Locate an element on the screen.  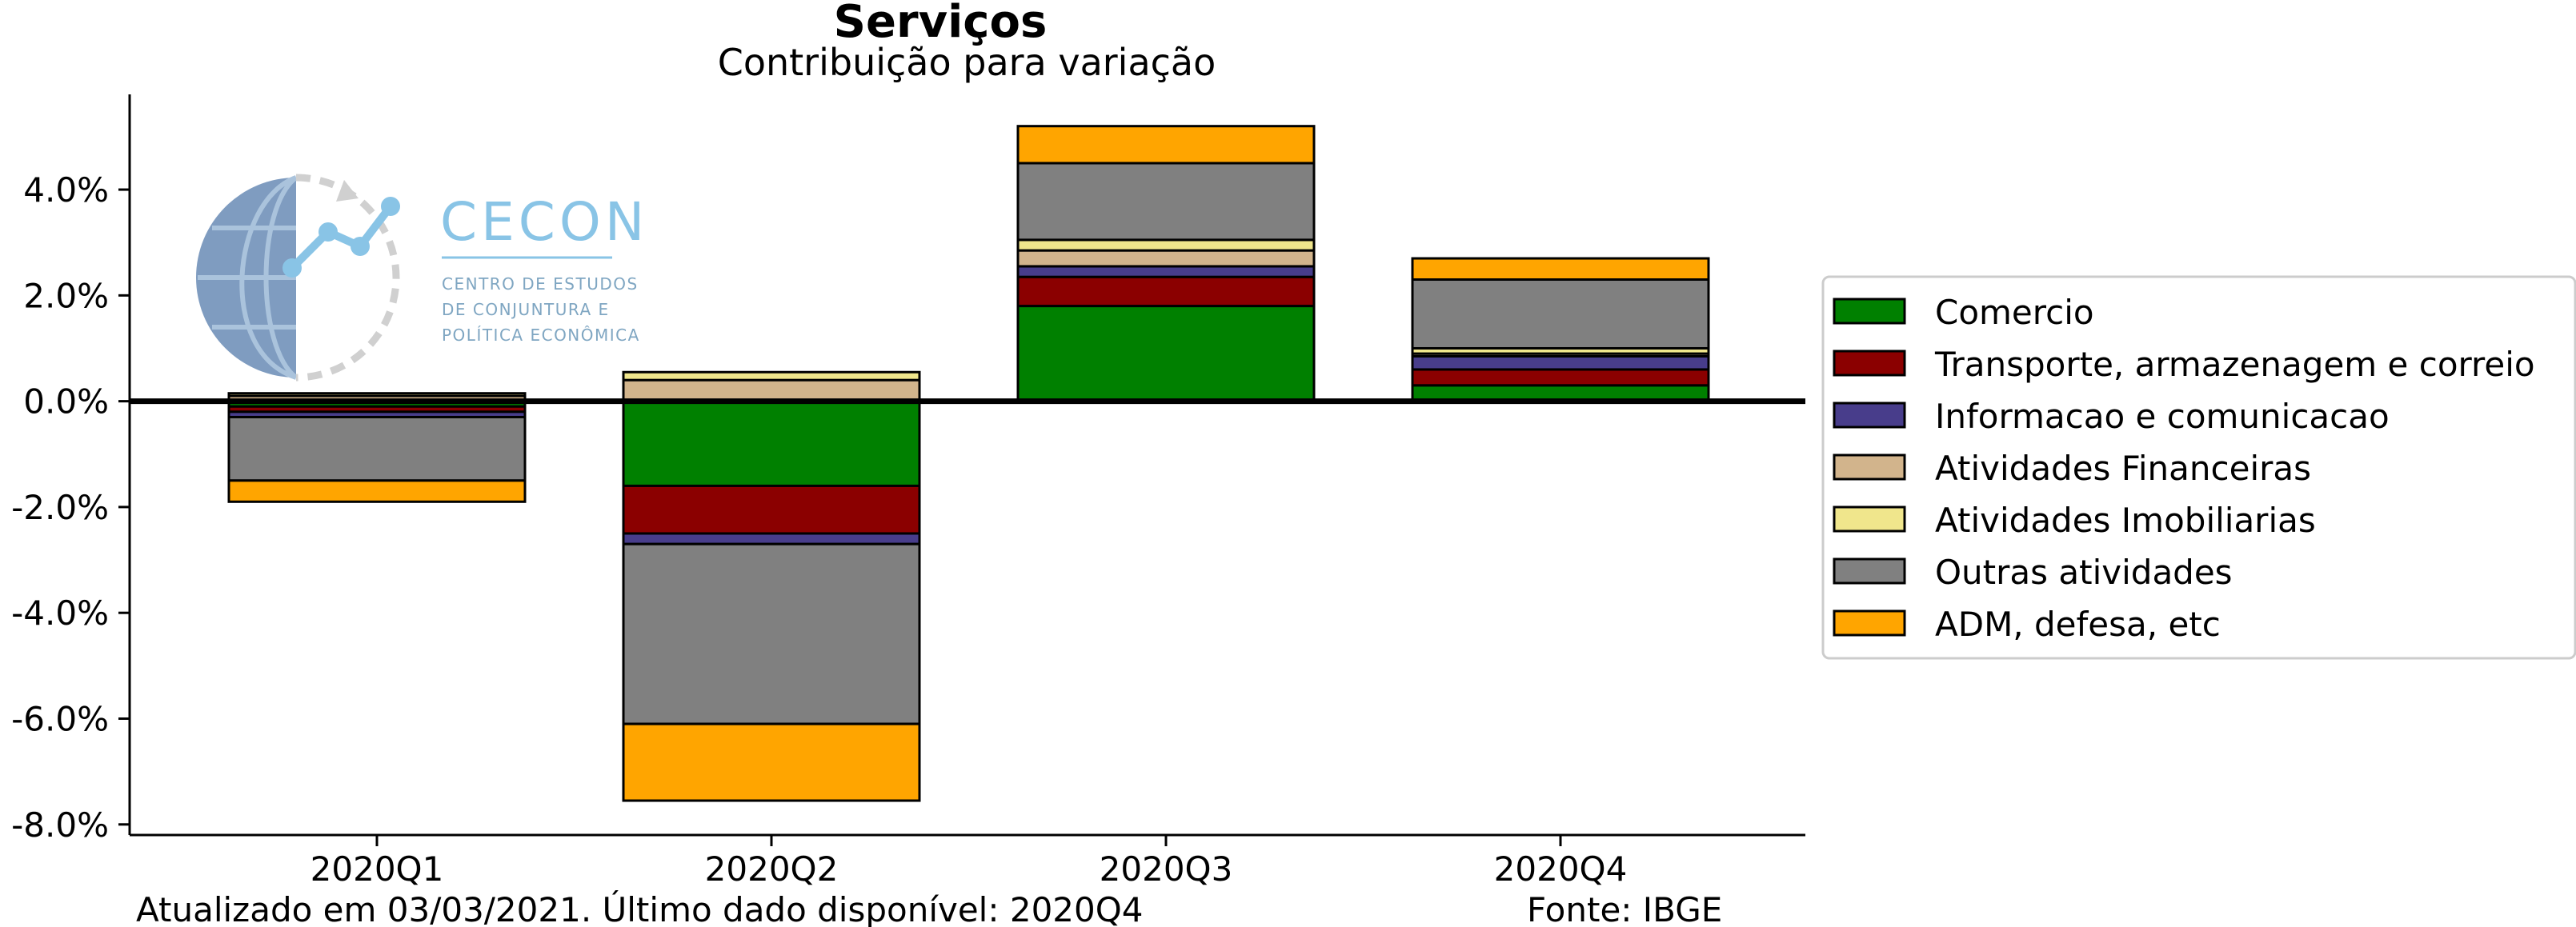
legend-label: Atividades Imobiliarias is located at coordinates (2125, 520).